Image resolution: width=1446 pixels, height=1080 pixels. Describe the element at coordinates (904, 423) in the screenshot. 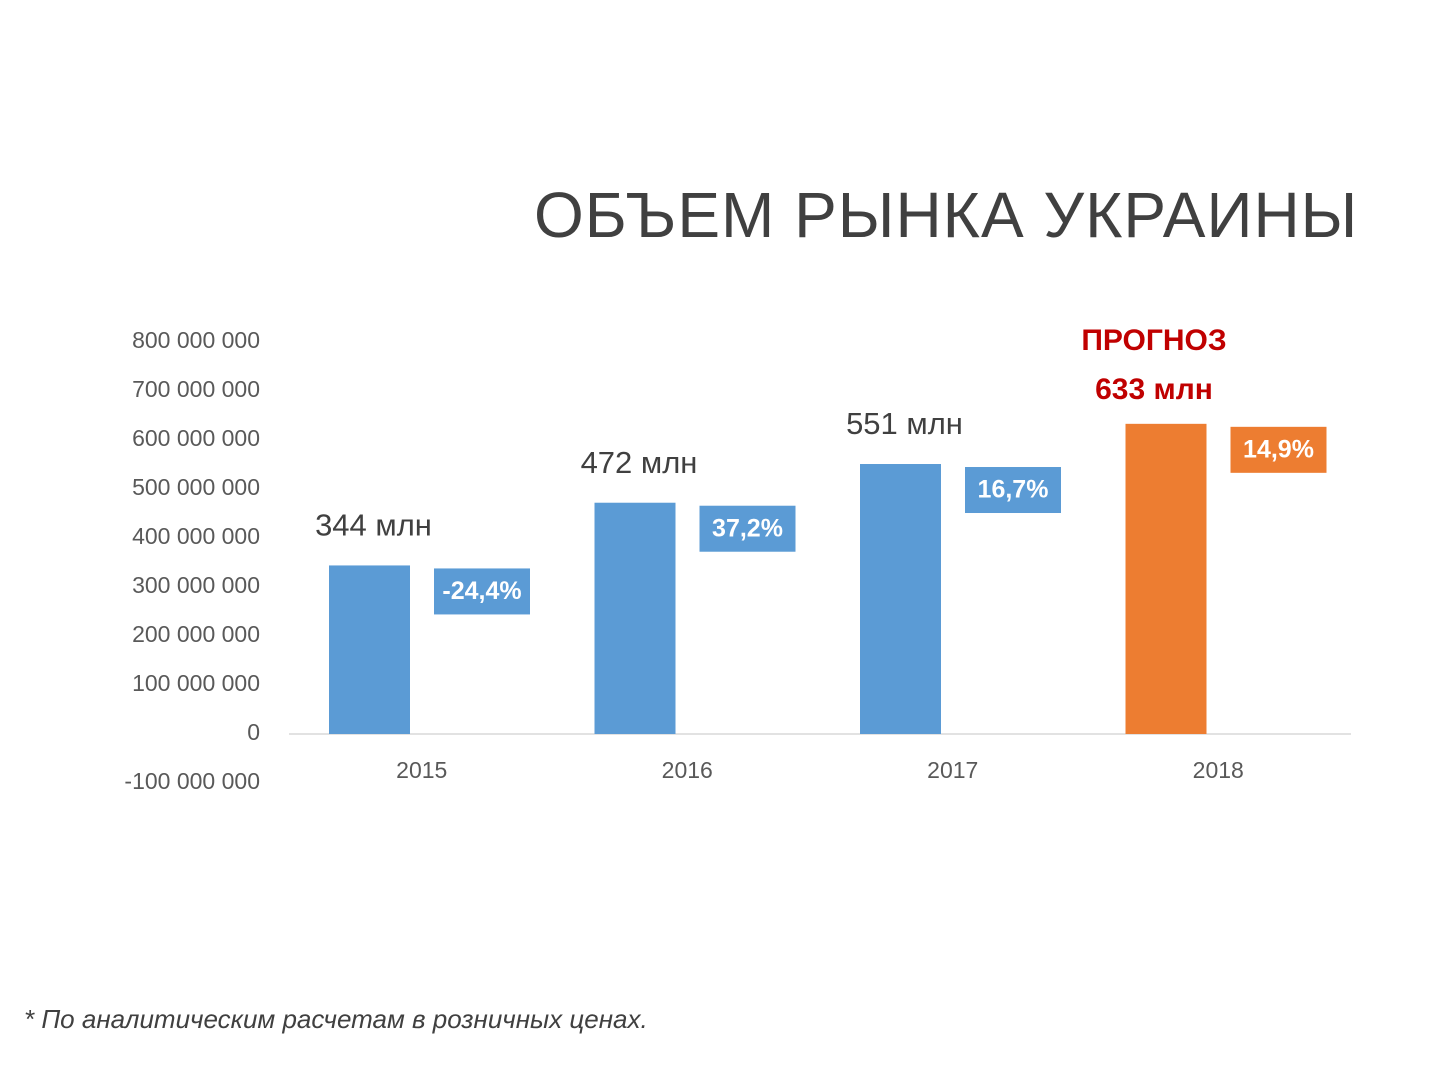

I see `value-label: 551 млн` at that location.